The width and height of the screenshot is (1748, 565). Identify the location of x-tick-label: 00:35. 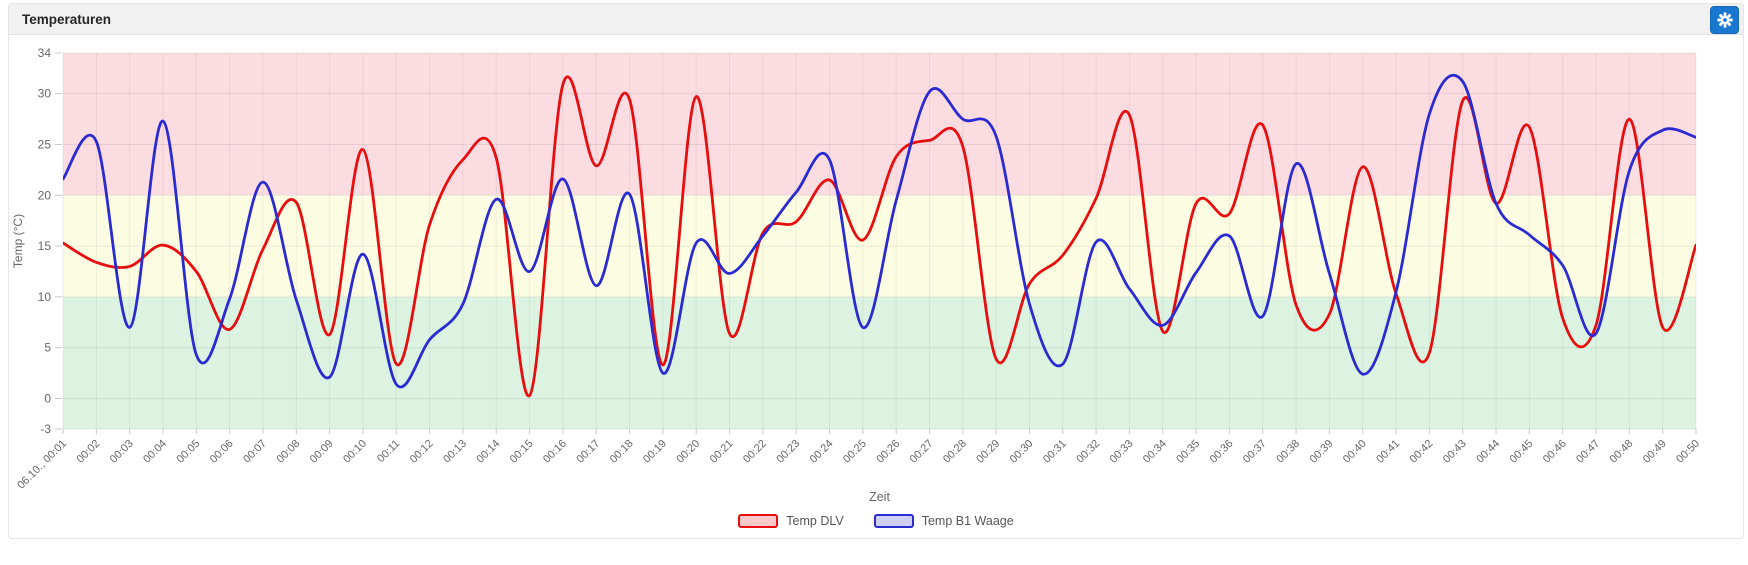
(1188, 452).